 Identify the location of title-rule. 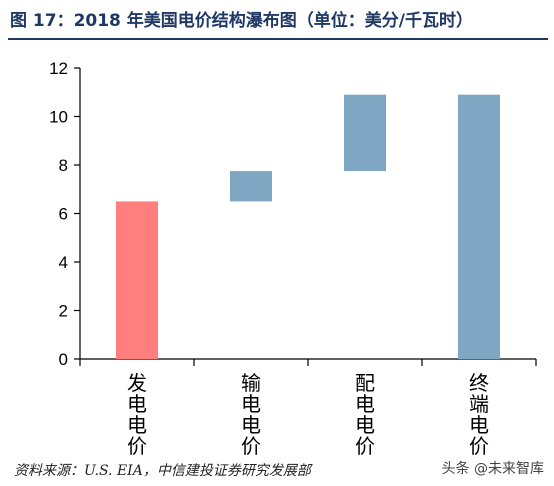
(278, 39).